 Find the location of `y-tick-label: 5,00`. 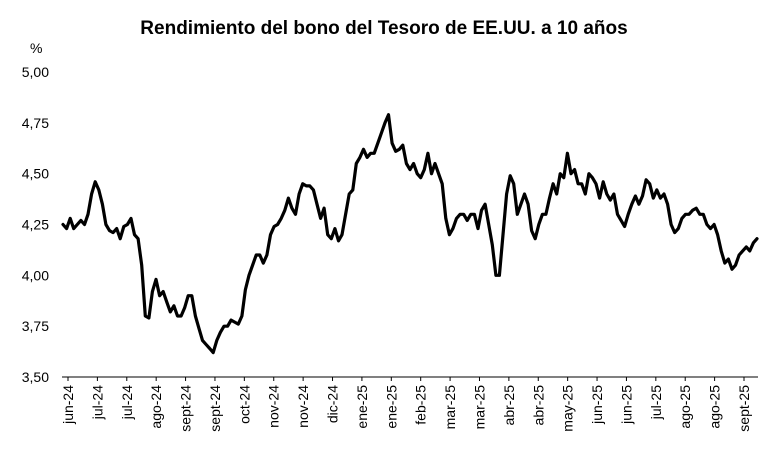

y-tick-label: 5,00 is located at coordinates (35, 72).